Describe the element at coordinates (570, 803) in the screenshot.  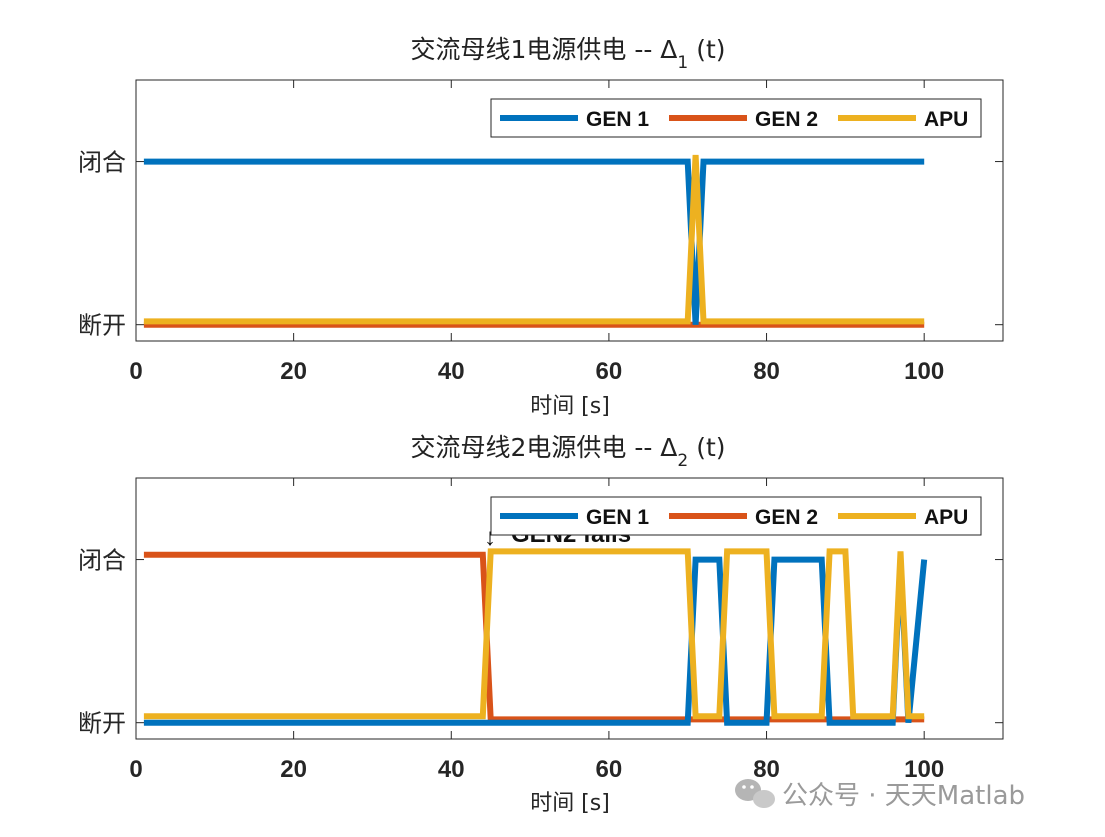
I see `x-axis-label-2: 时间 [s]` at that location.